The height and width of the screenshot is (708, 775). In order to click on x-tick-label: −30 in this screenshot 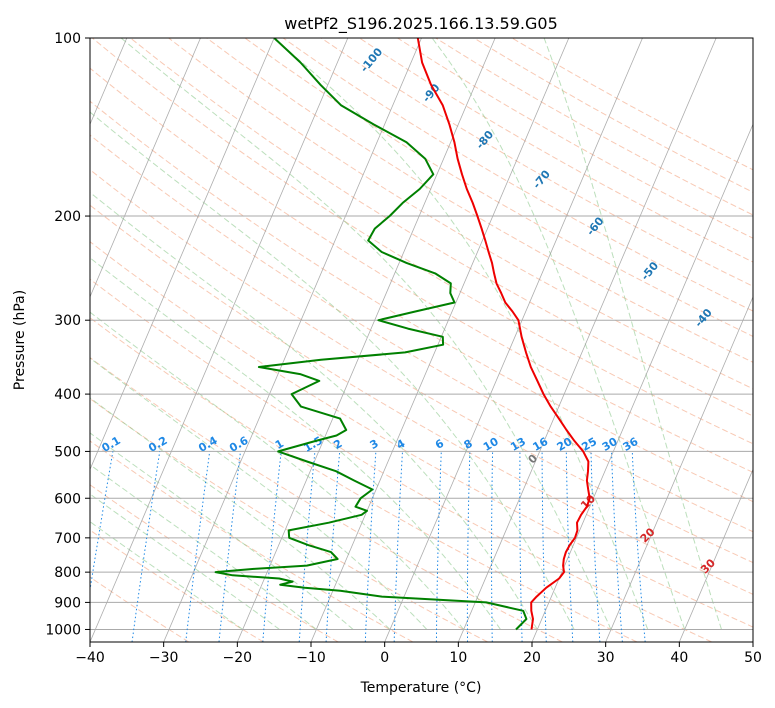, I will do `click(164, 658)`.